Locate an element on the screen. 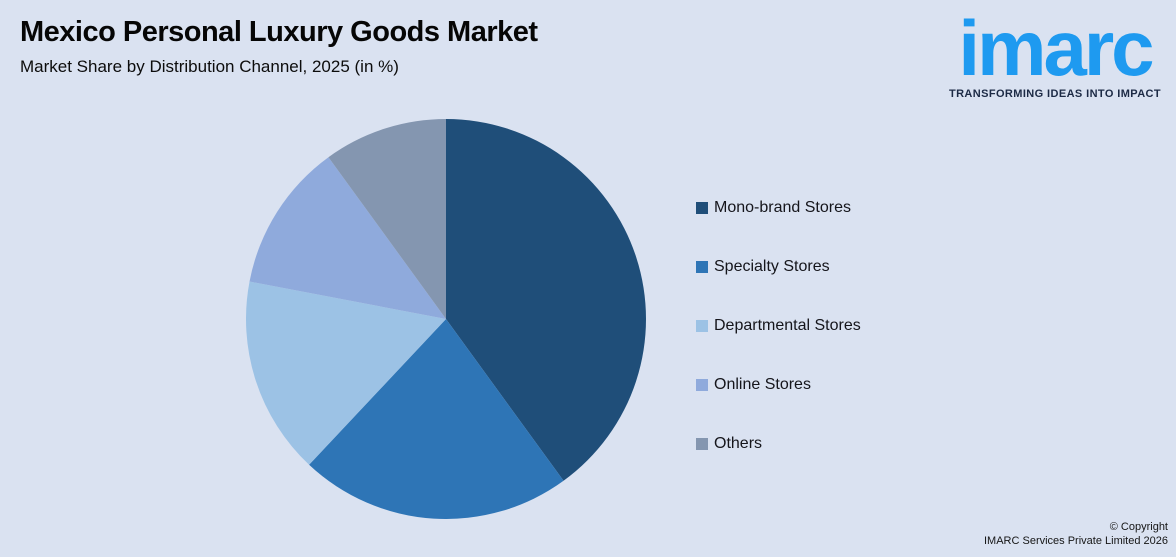  pie-slice-departmental-stores is located at coordinates (346, 373).